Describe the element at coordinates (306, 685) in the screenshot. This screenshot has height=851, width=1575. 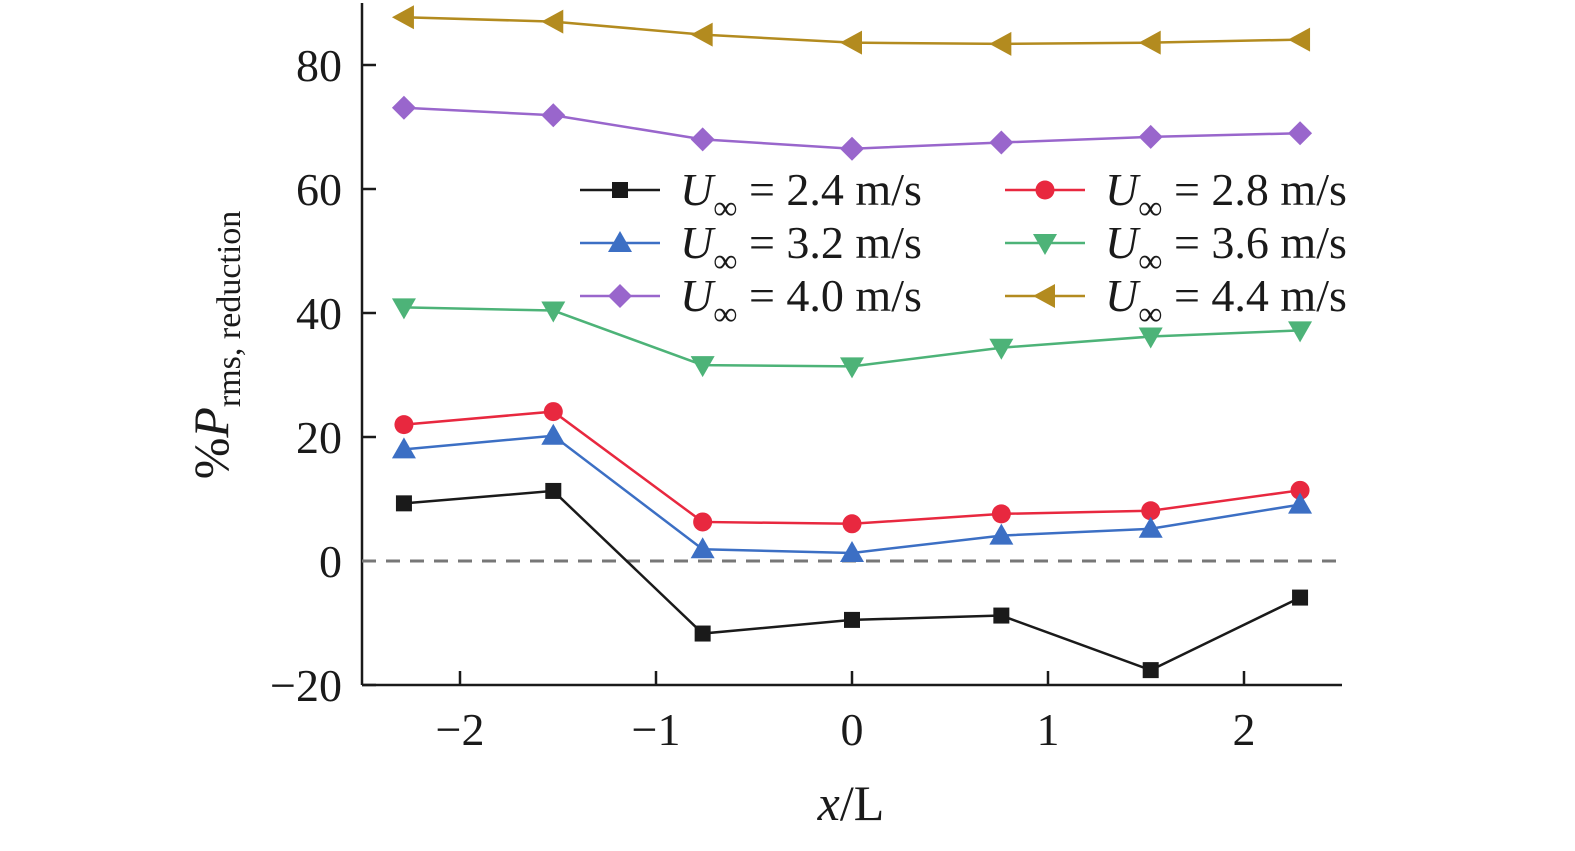
I see `y-tick-label: −20` at that location.